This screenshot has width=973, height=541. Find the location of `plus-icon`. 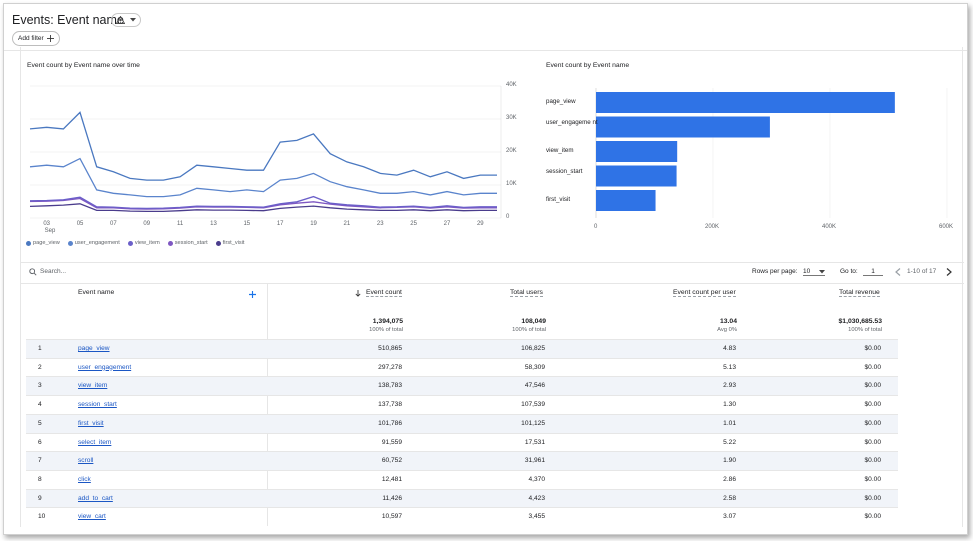

plus-icon is located at coordinates (50, 38).